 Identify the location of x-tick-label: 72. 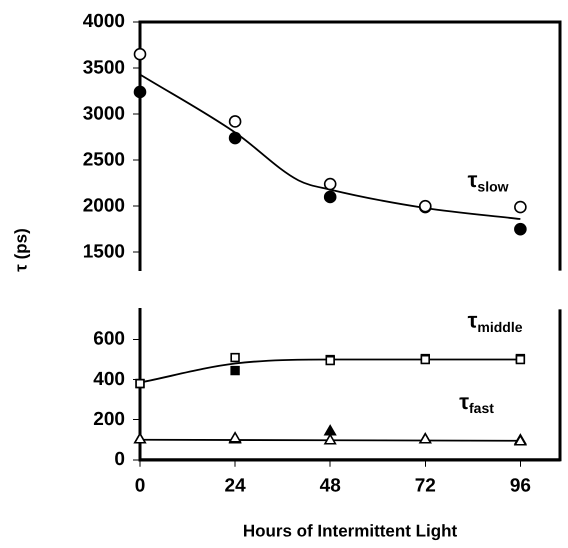
(425, 485).